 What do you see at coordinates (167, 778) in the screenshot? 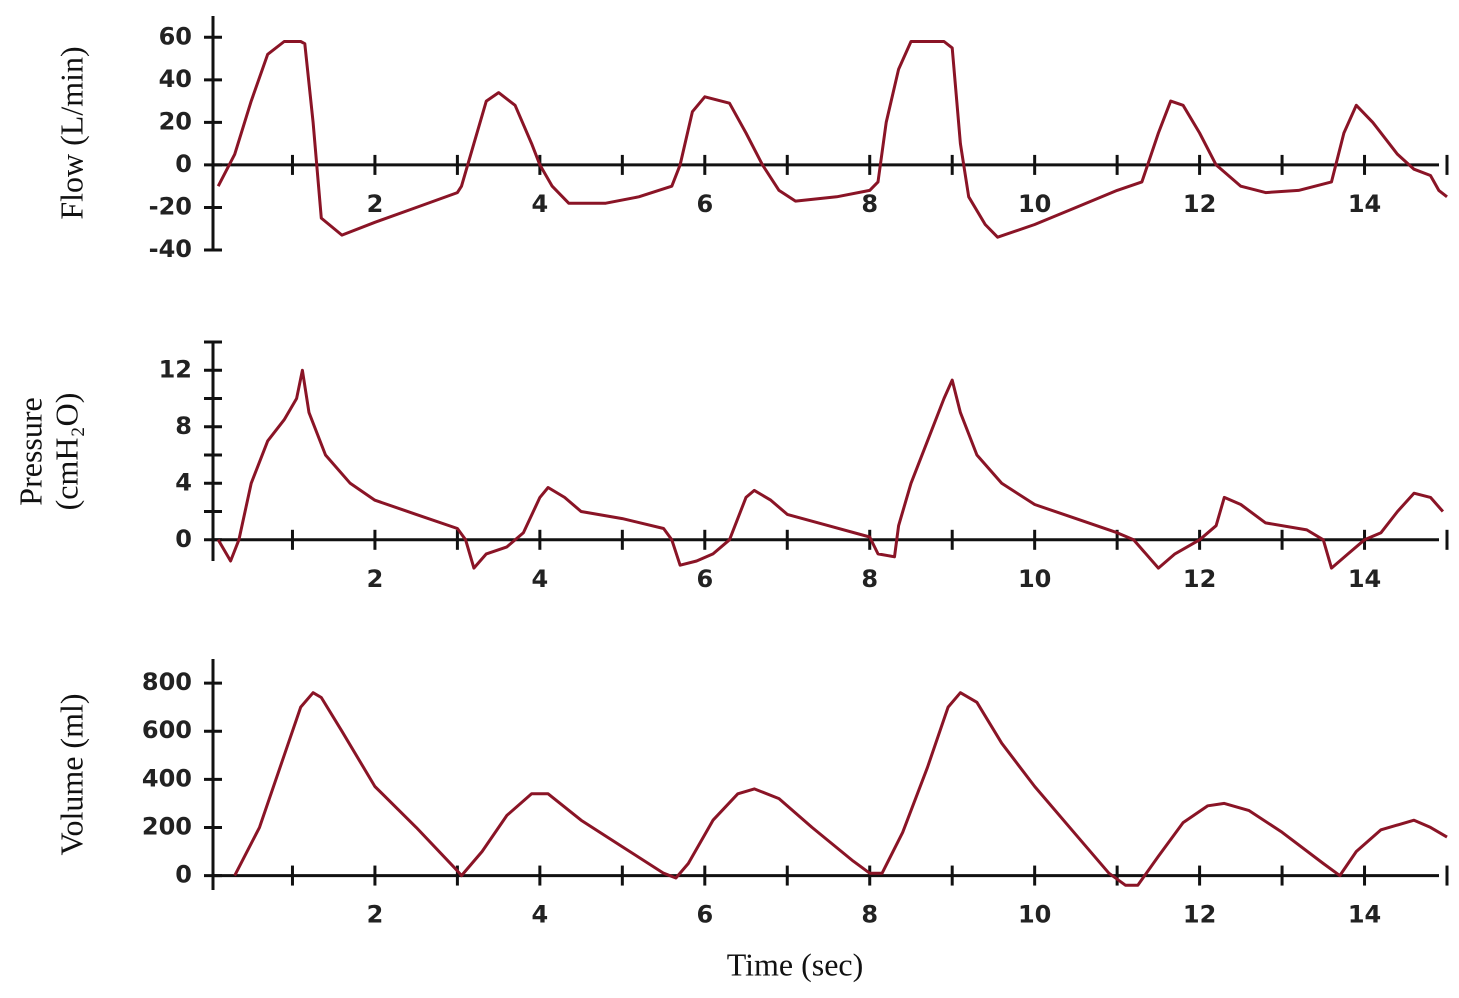
I see `y-tick-label: 400` at bounding box center [167, 778].